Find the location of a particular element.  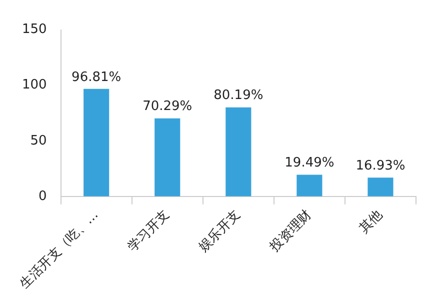

y-tick-label: 0 is located at coordinates (42, 196).